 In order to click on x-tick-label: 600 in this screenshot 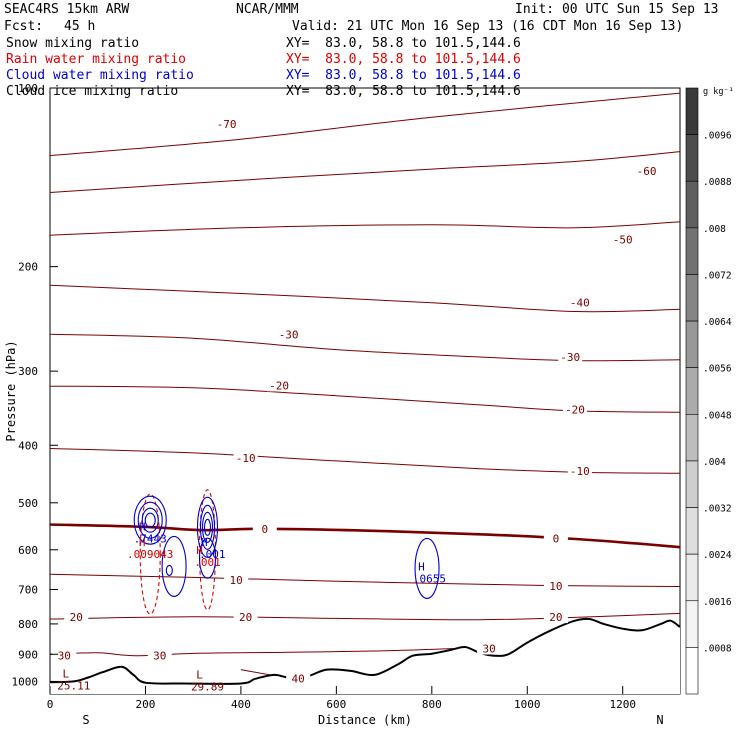, I will do `click(336, 704)`.